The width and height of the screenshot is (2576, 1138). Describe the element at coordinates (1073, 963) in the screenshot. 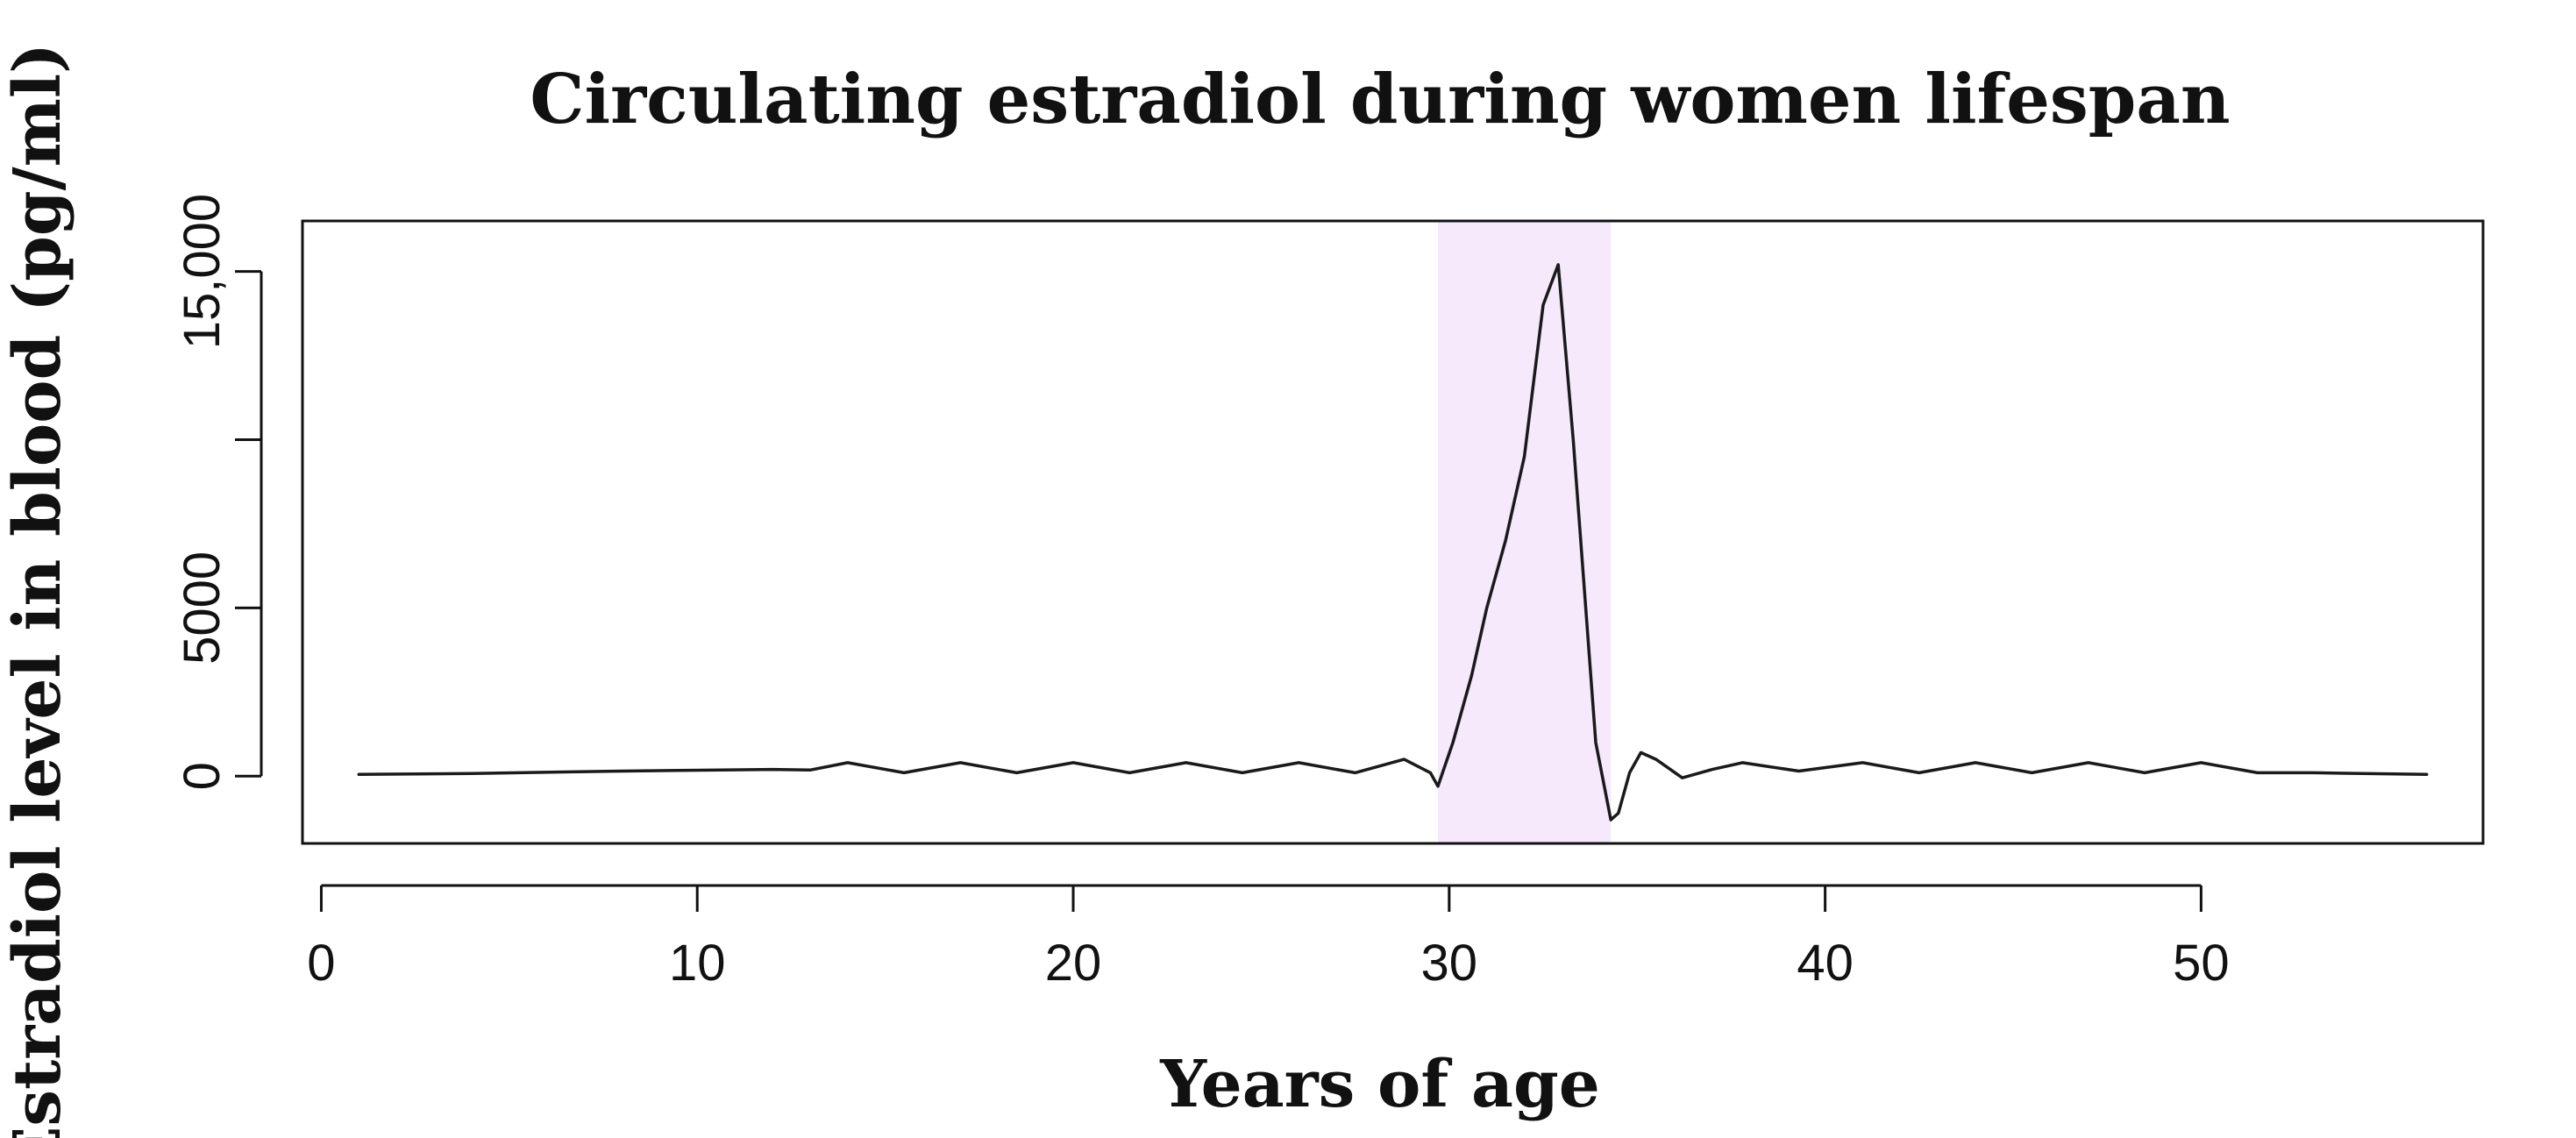

I see `x-tick-label: 20` at that location.